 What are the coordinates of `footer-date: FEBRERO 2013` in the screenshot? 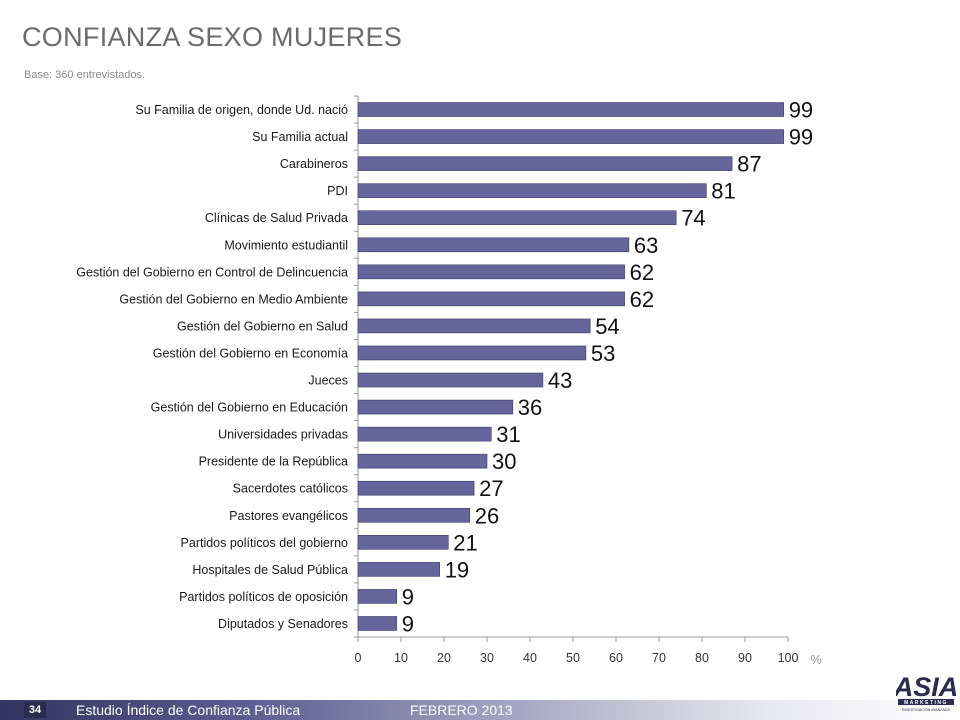 It's located at (461, 710).